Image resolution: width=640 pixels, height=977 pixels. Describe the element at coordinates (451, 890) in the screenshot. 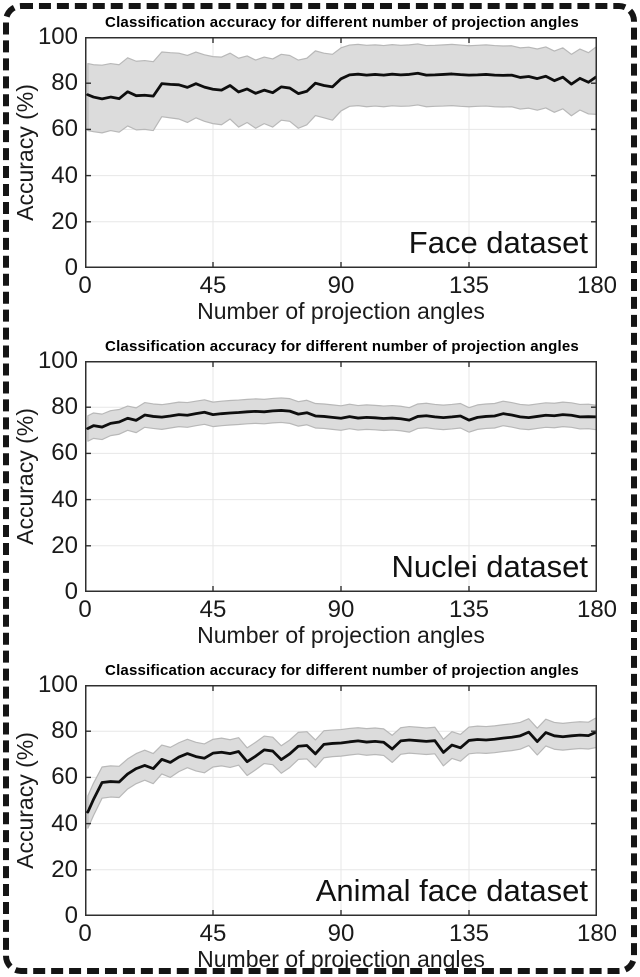

I see `dataset-annotation: Animal face dataset` at that location.